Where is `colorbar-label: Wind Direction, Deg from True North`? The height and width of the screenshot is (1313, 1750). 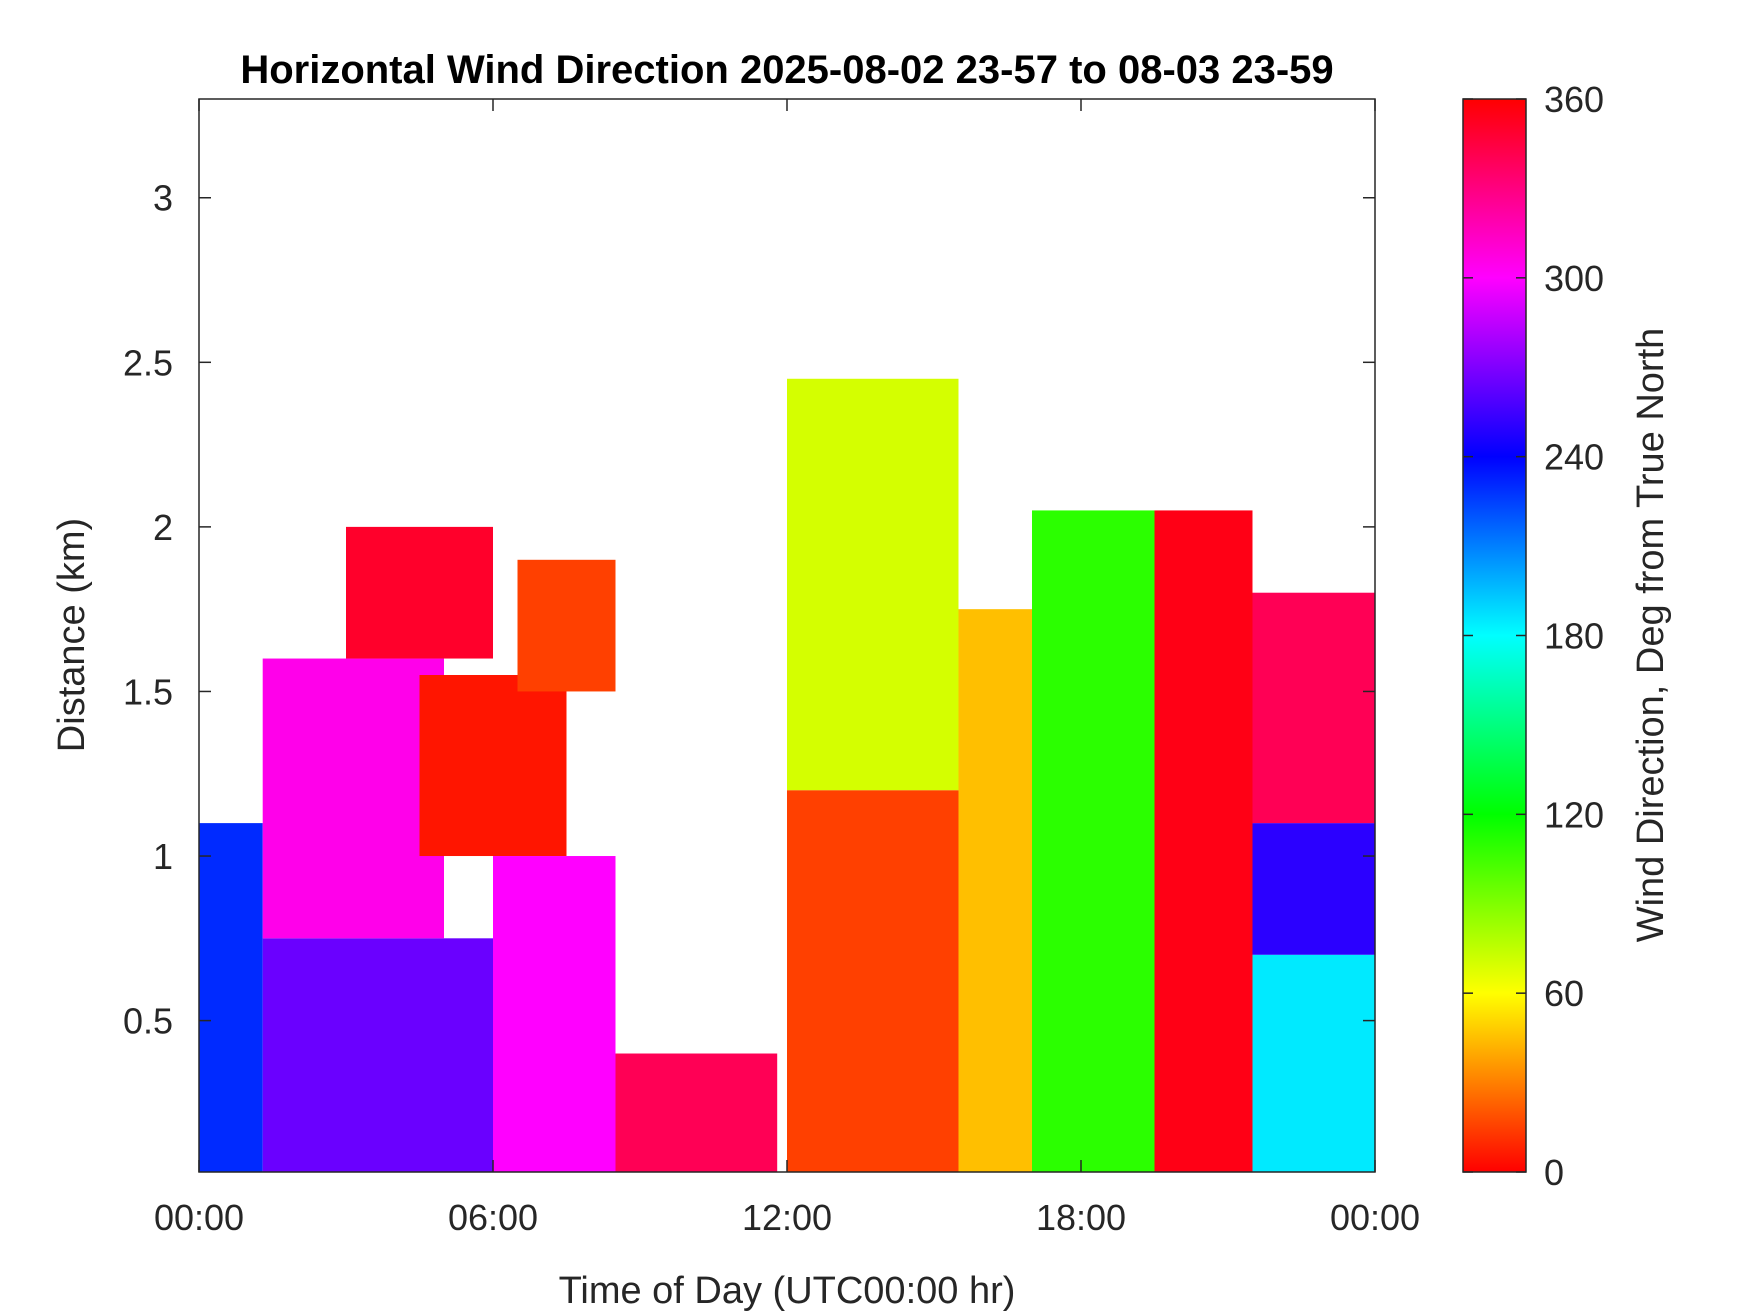
colorbar-label: Wind Direction, Deg from True North is located at coordinates (1651, 635).